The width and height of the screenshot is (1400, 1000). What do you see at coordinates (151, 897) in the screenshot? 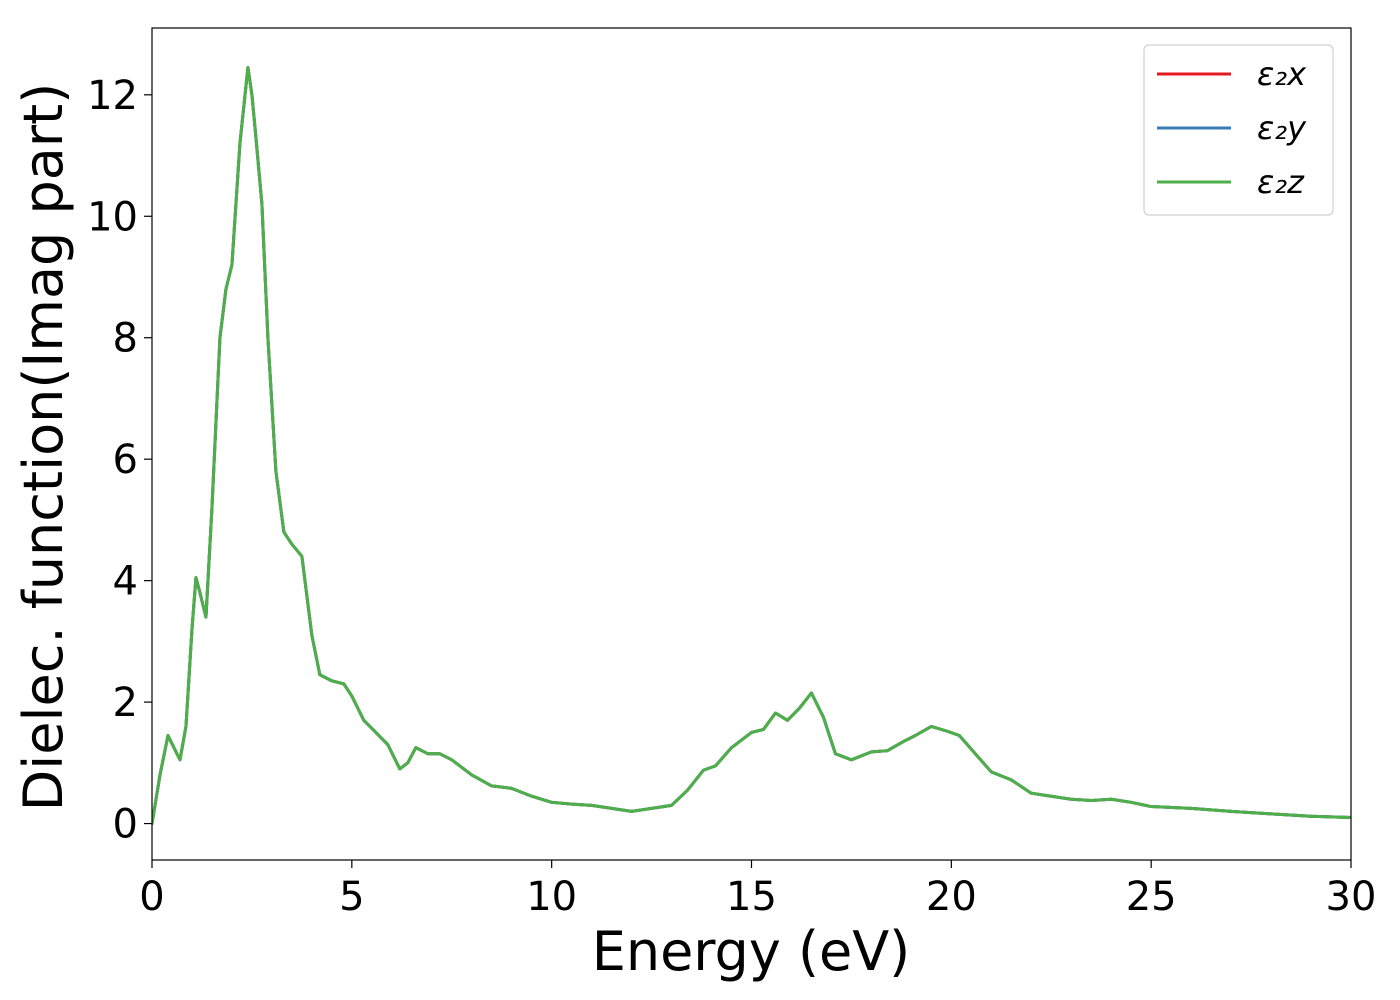
I see `x-tick-label: 0` at bounding box center [151, 897].